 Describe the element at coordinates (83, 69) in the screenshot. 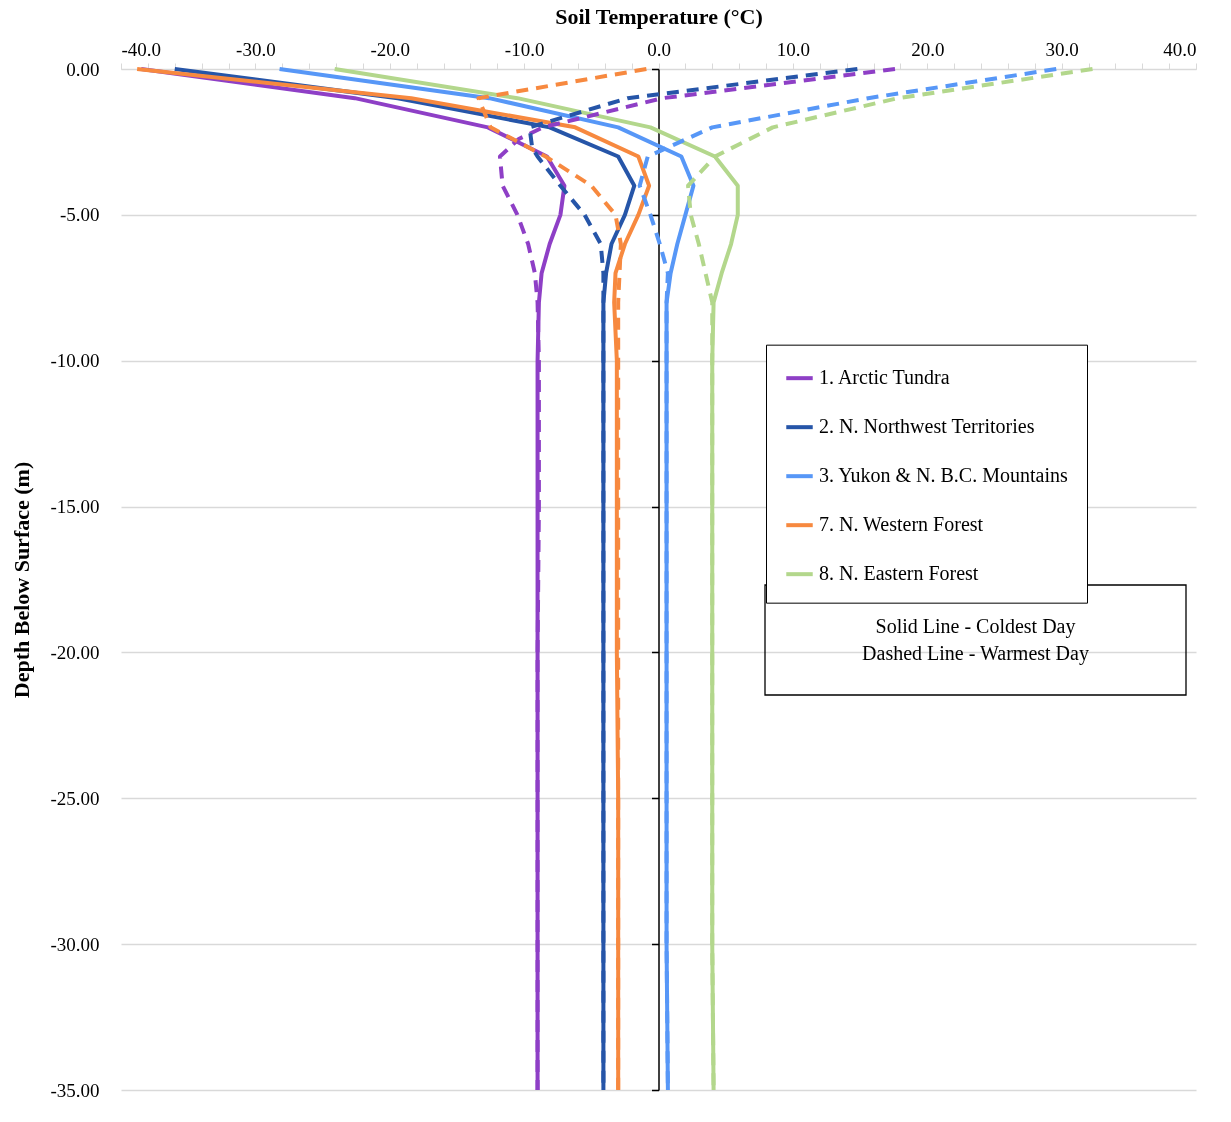

I see `y-tick-label: 0.00` at that location.